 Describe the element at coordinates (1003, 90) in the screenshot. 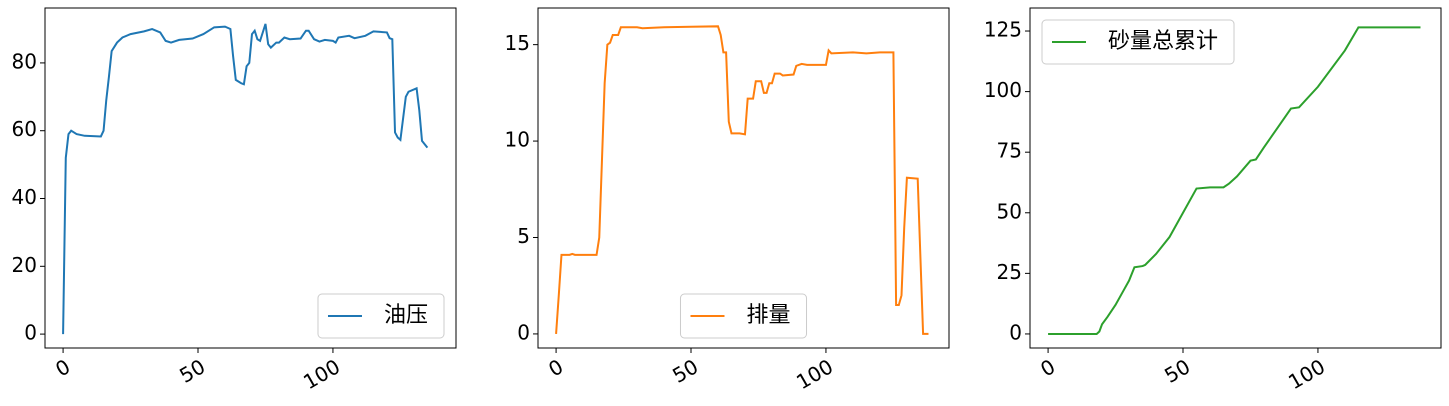

I see `y-tick-label: 100` at that location.